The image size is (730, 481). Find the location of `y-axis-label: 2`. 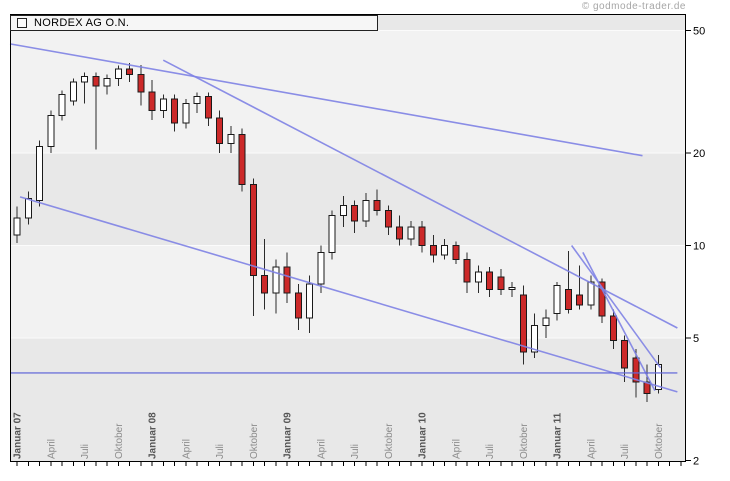

y-axis-label: 2 is located at coordinates (696, 461).